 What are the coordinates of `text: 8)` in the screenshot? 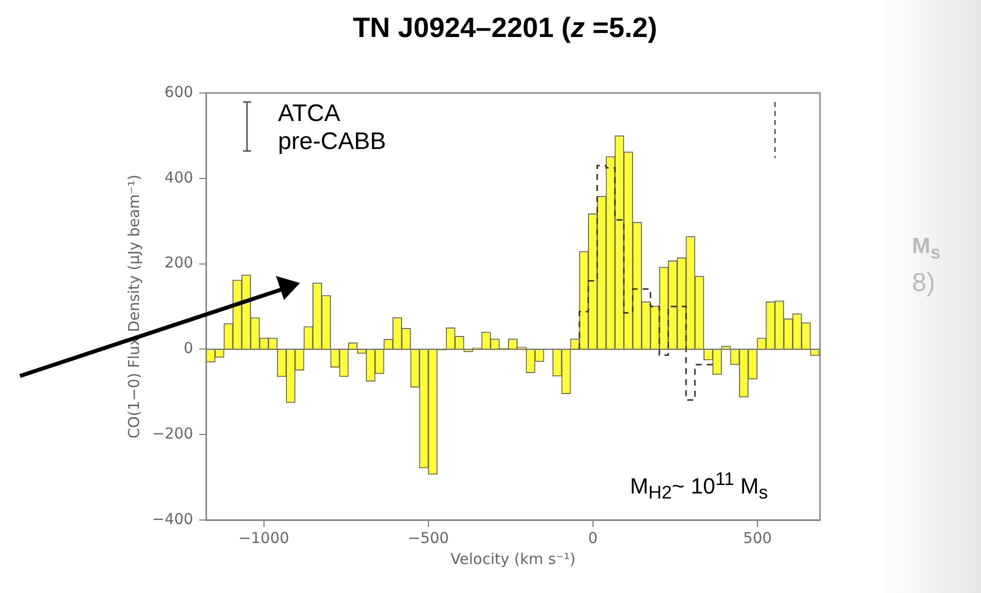 It's located at (924, 282).